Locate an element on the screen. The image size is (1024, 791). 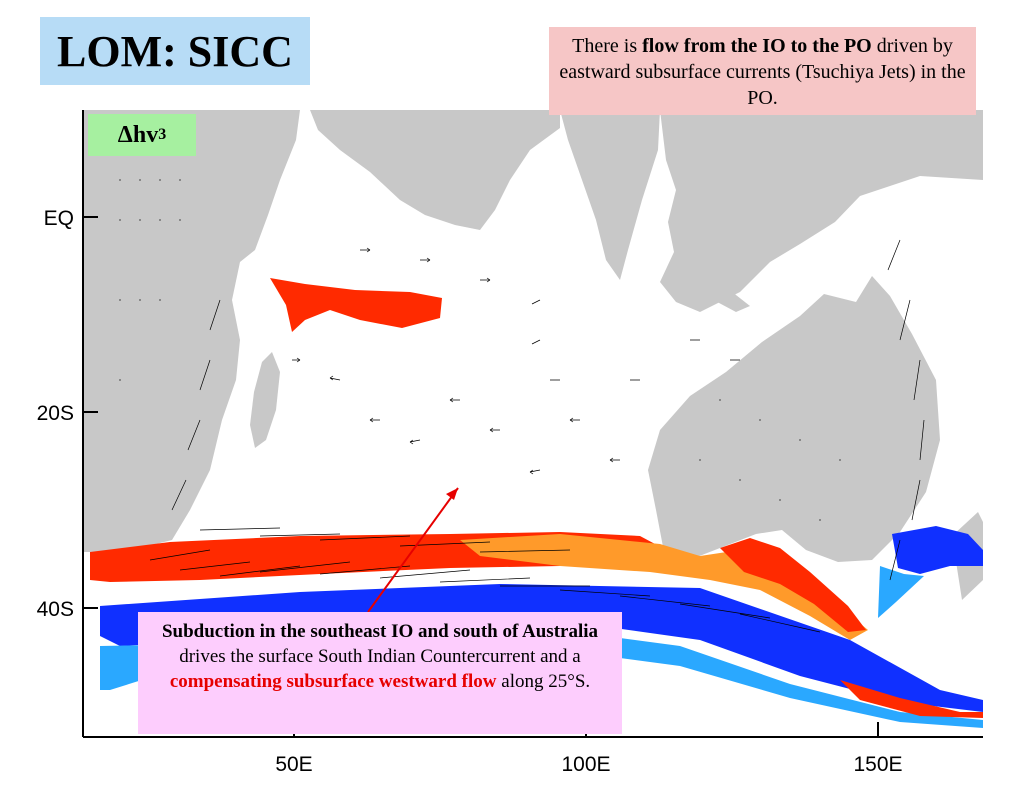
tasman-weak-negative-anomaly is located at coordinates (901, 592).